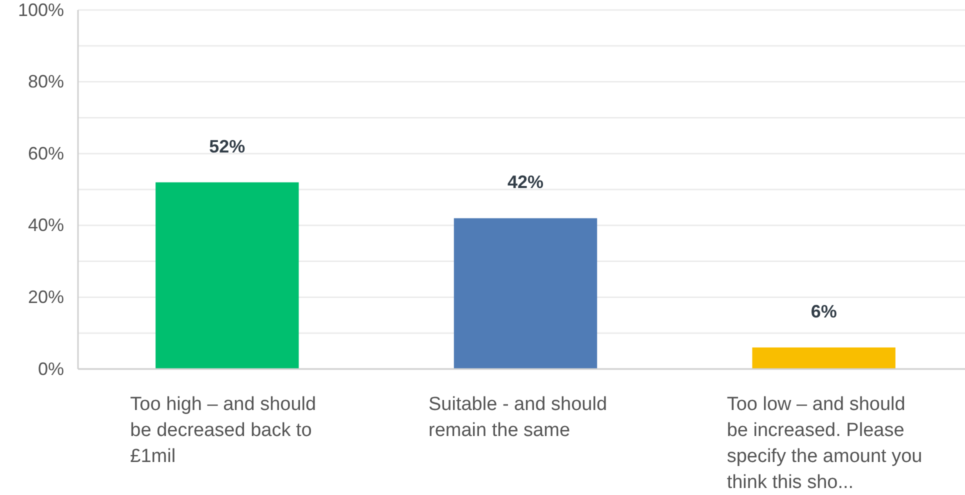  I want to click on y-tick-label: 100%, so click(41, 10).